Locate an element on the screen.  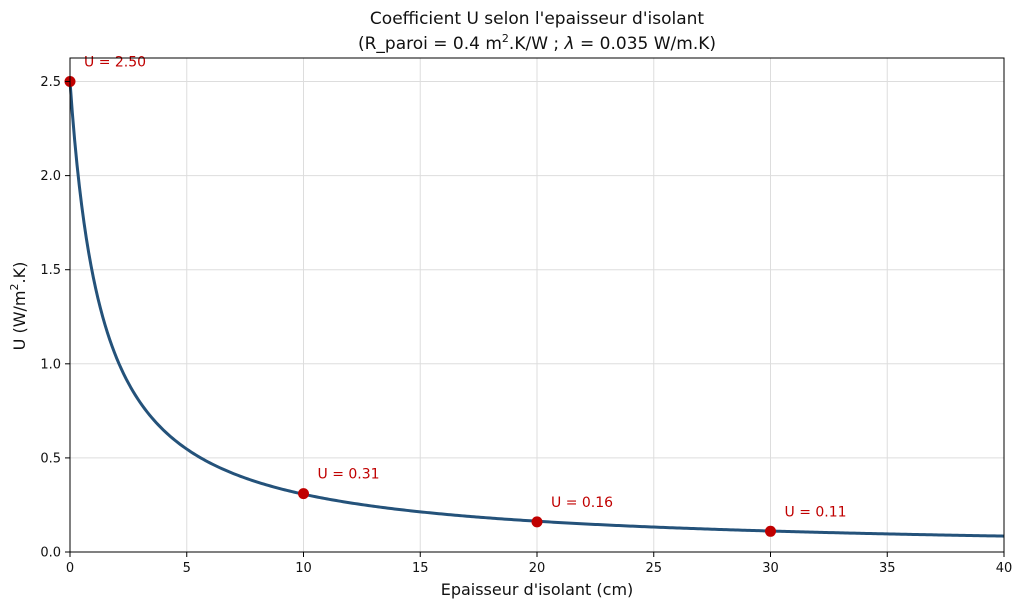
x-axis-label: Epaisseur d'isolant (cm) is located at coordinates (537, 589).